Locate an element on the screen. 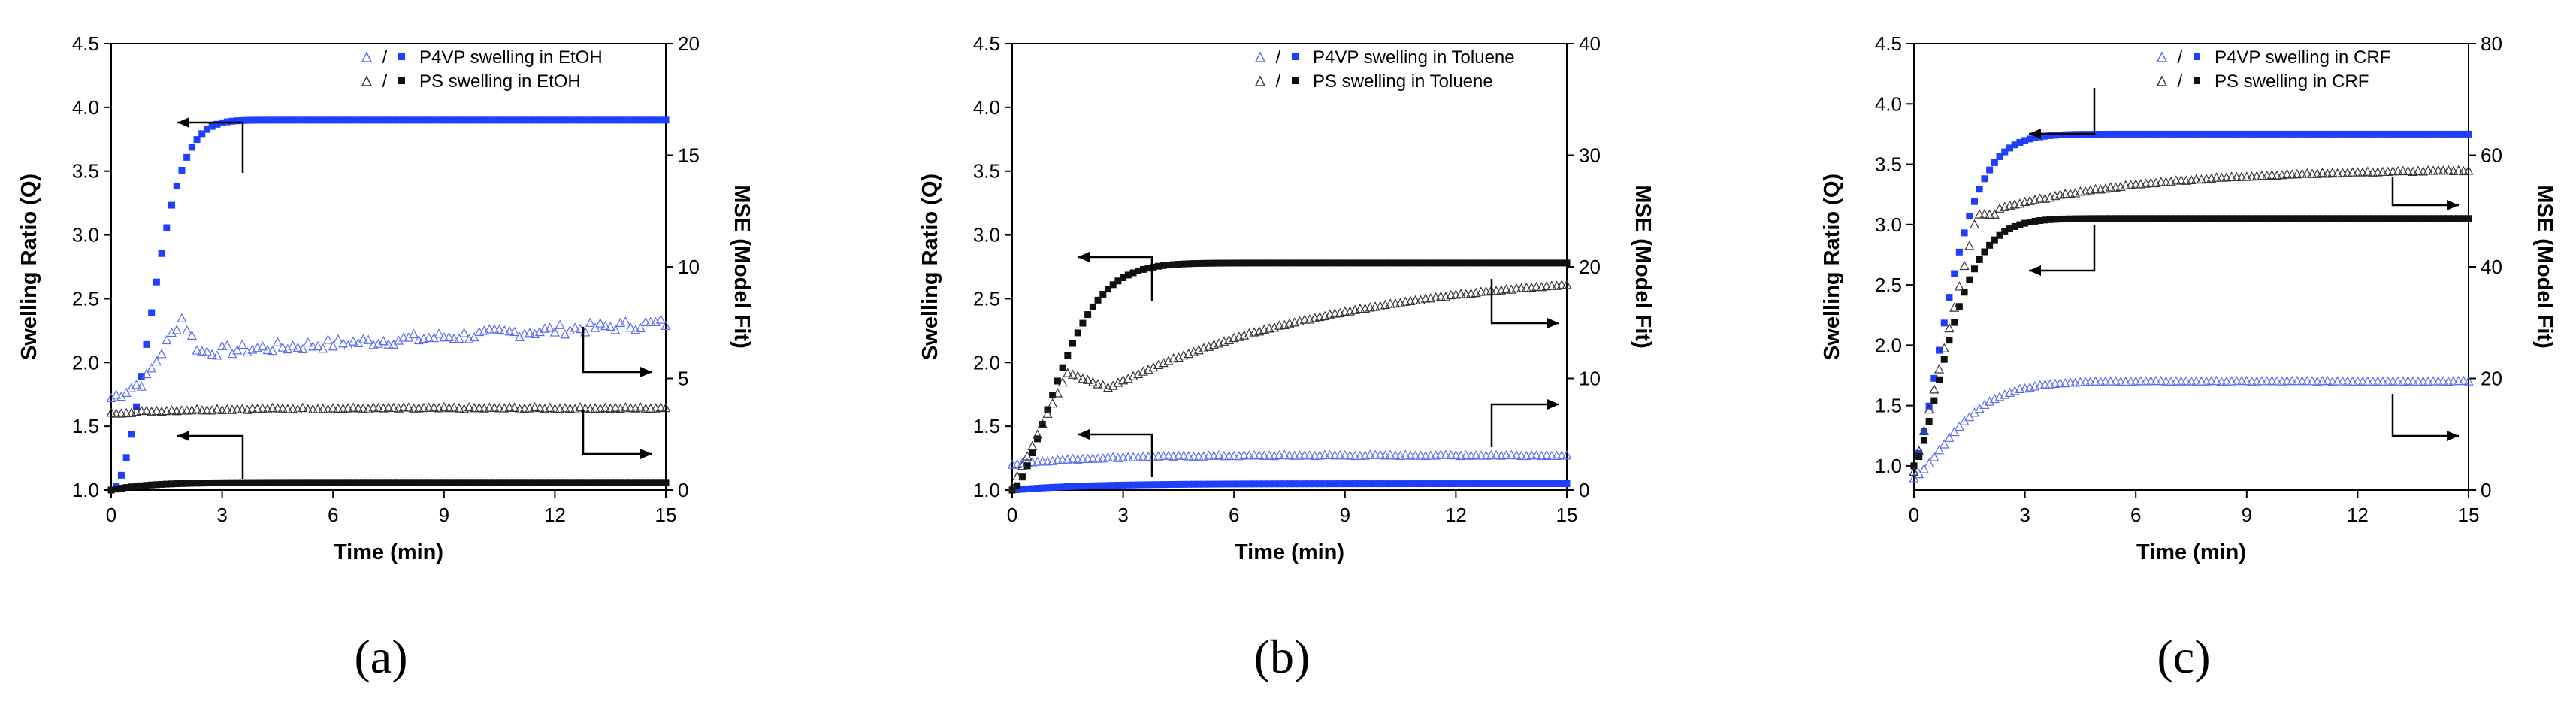 This screenshot has height=711, width=2576. x-tick-label: 9 is located at coordinates (1345, 515).